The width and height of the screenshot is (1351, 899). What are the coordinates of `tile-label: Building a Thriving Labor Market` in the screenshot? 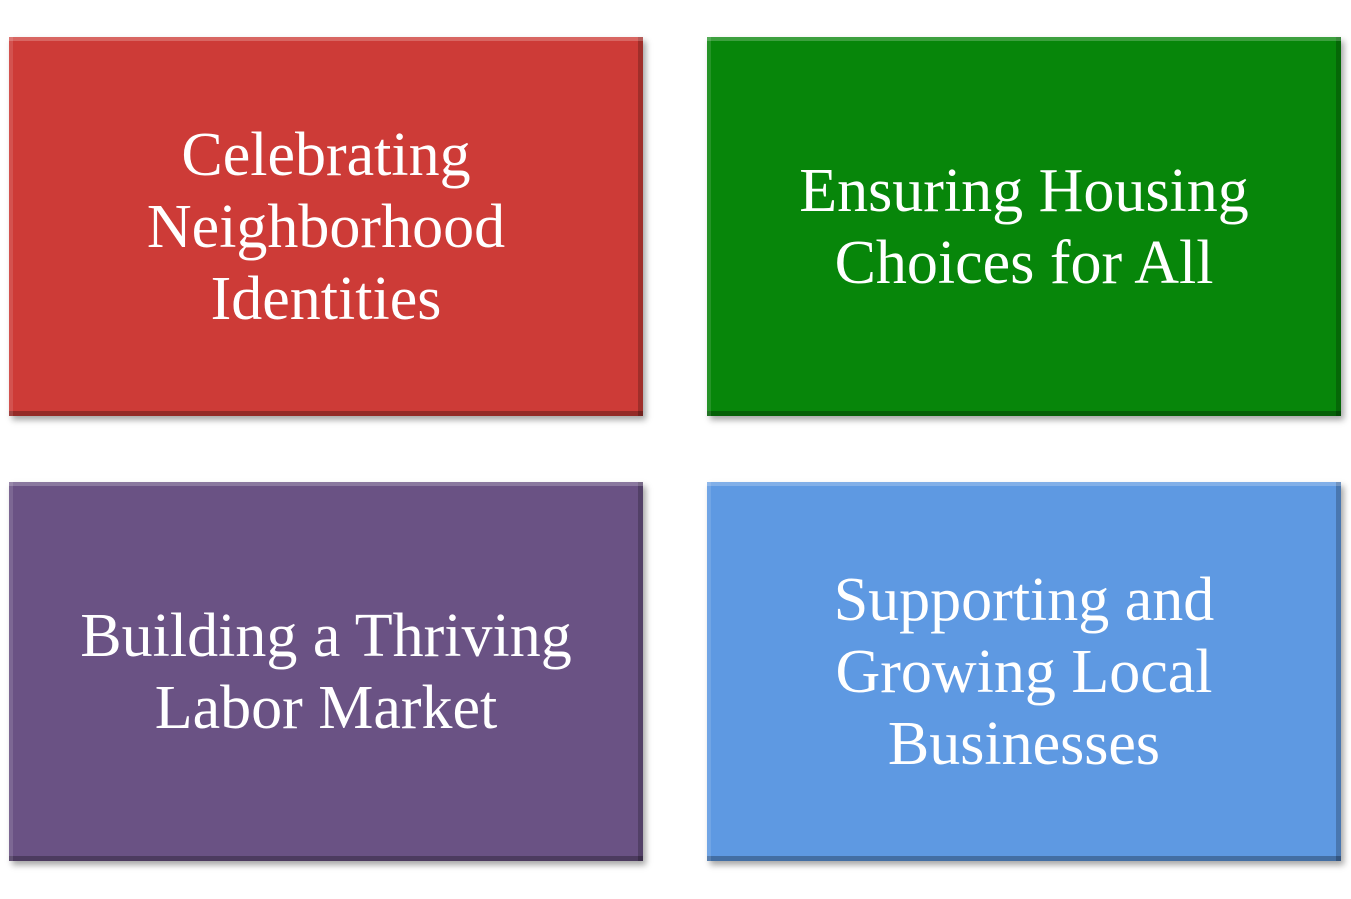 It's located at (326, 671).